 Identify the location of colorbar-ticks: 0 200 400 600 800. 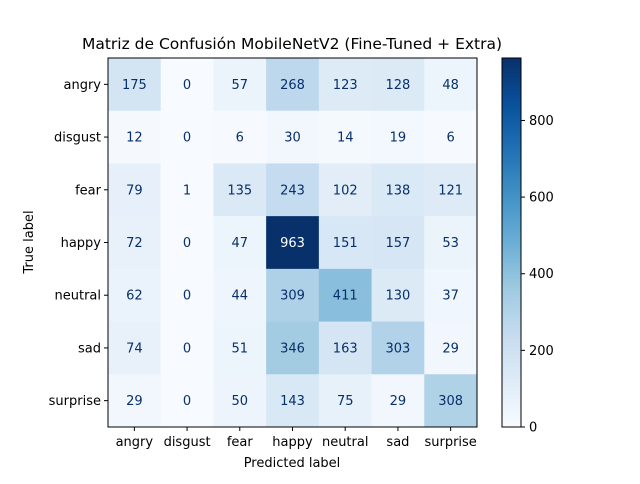
(537, 275).